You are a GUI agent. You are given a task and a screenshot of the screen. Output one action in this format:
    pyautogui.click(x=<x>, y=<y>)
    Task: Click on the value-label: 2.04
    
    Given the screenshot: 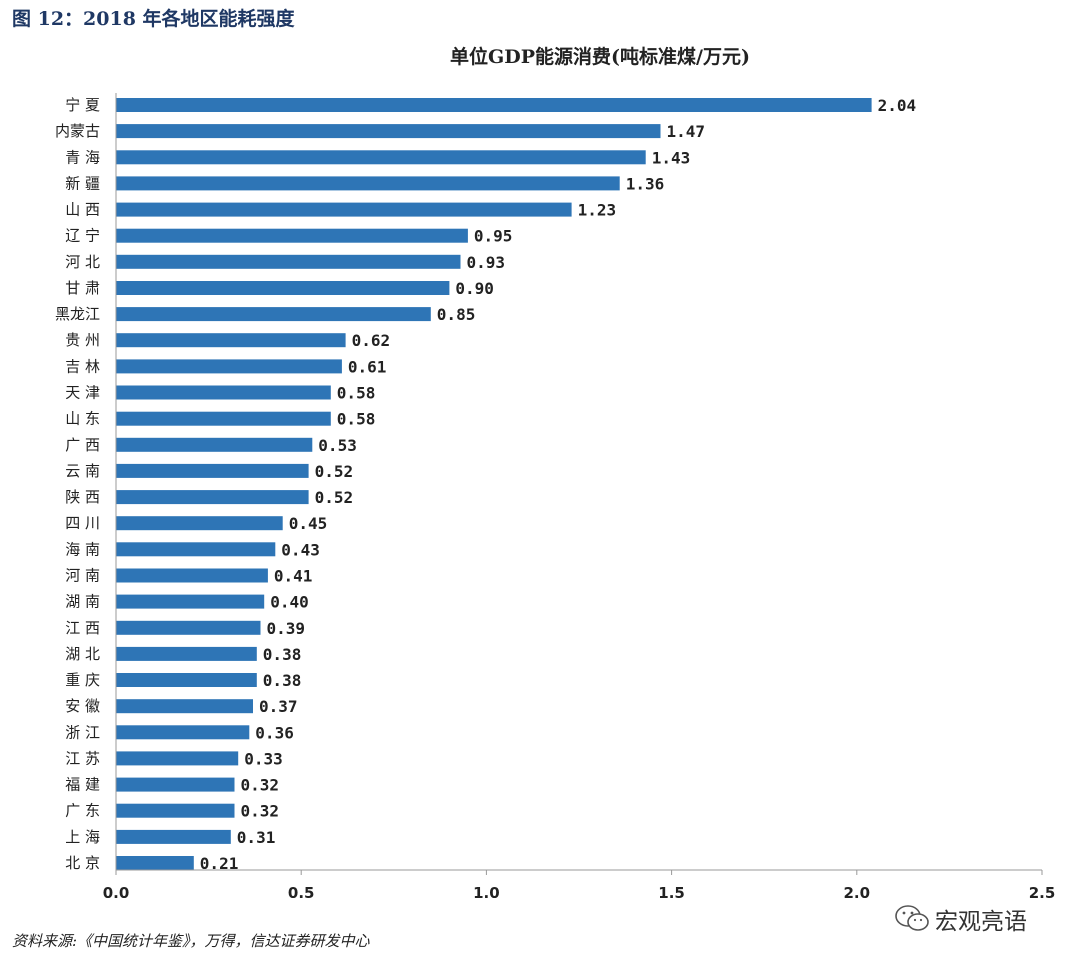 What is the action you would take?
    pyautogui.click(x=897, y=105)
    